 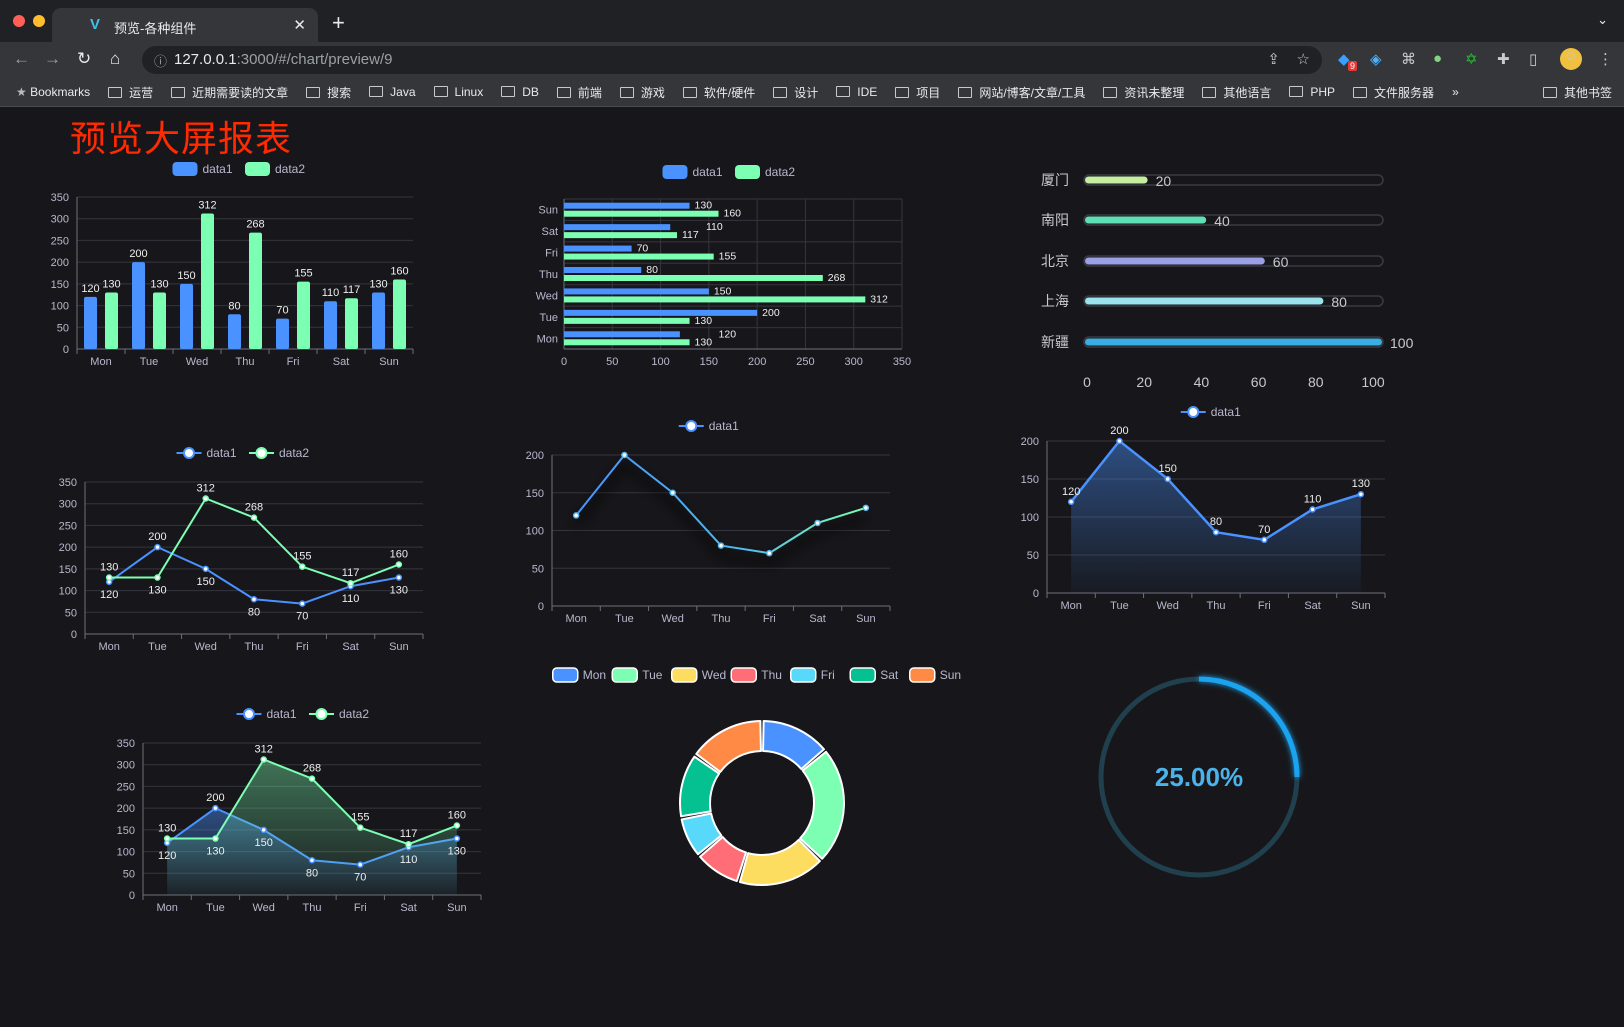 I want to click on legend-item-Mon: Mon, so click(x=579, y=675).